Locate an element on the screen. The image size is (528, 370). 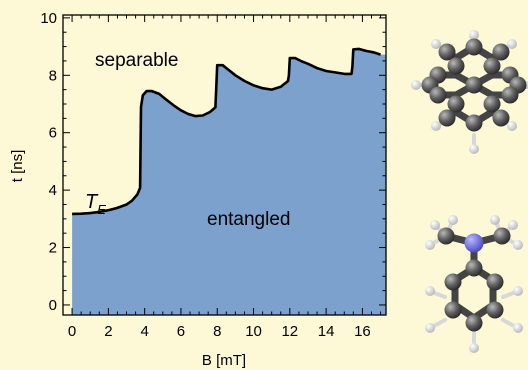
dimethylaniline-molecule-illustration is located at coordinates (474, 284).